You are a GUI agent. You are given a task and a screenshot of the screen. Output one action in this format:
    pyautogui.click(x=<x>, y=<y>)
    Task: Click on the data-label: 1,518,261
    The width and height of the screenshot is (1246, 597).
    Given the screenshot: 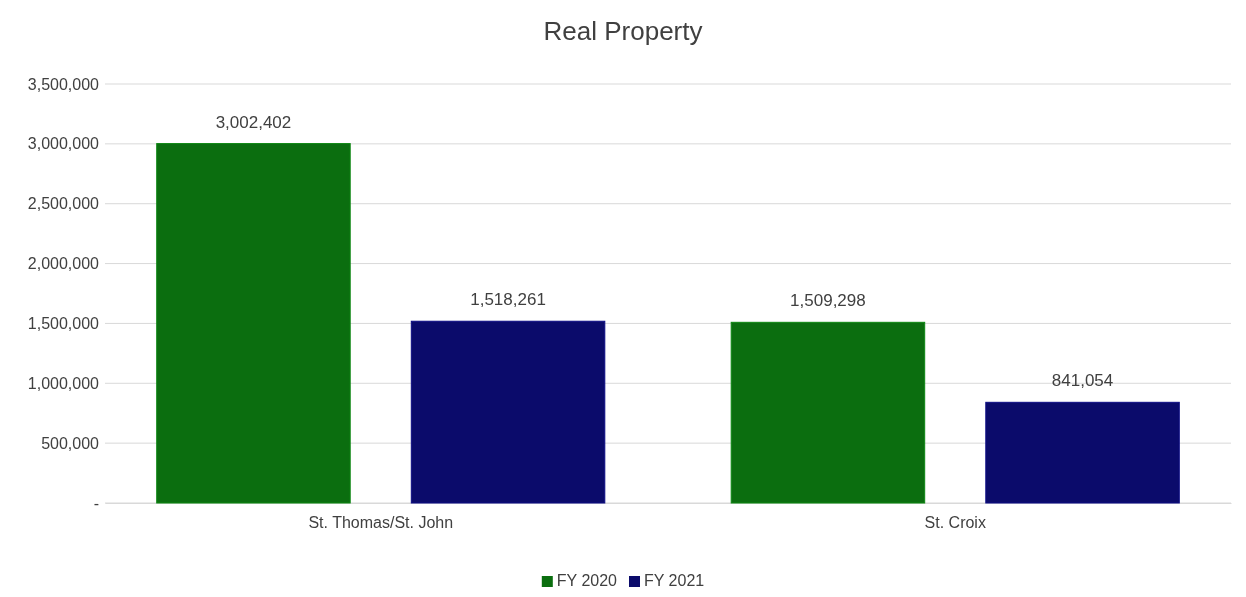 What is the action you would take?
    pyautogui.click(x=508, y=300)
    